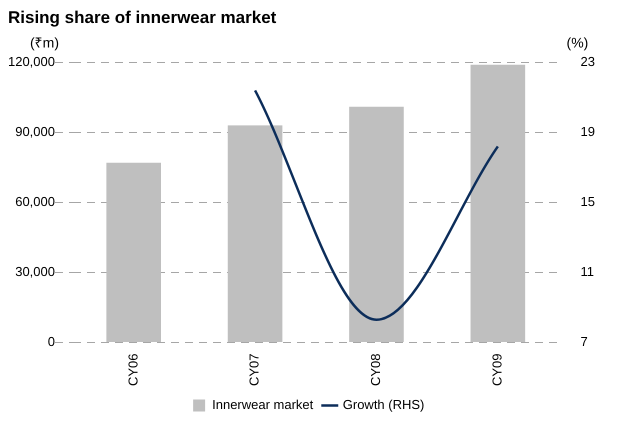  I want to click on y2-tick-label: 15, so click(588, 202).